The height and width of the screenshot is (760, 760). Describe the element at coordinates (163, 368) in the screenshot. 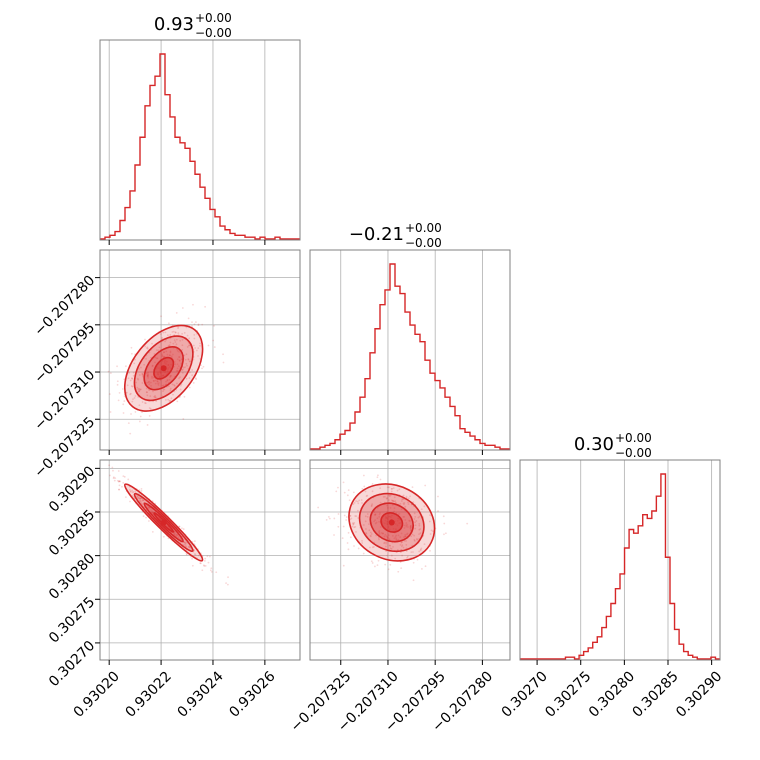

I see `contour-peak` at that location.